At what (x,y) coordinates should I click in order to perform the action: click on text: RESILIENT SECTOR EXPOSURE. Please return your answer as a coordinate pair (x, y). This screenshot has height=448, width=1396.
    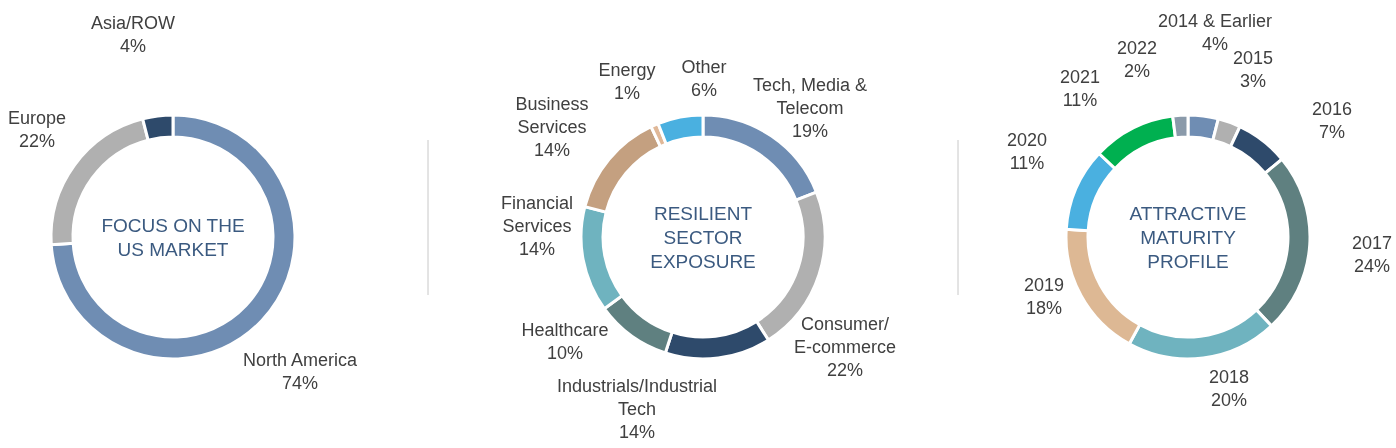
    Looking at the image, I should click on (703, 237).